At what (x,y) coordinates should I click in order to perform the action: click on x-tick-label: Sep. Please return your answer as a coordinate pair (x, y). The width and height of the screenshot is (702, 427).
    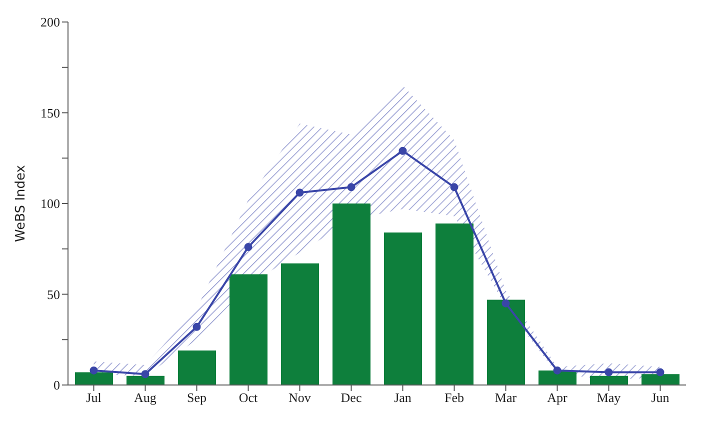
    Looking at the image, I should click on (196, 398).